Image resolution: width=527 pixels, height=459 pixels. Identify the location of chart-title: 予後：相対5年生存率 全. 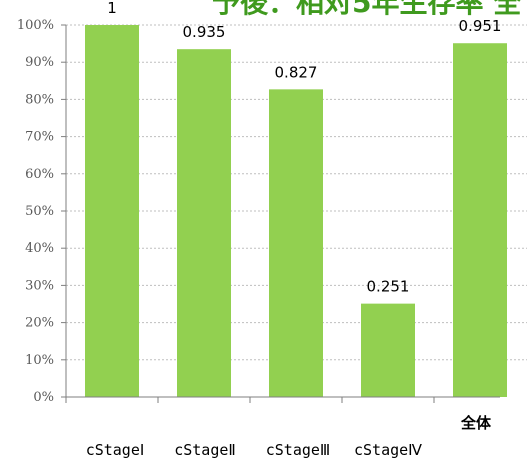
(367, 9).